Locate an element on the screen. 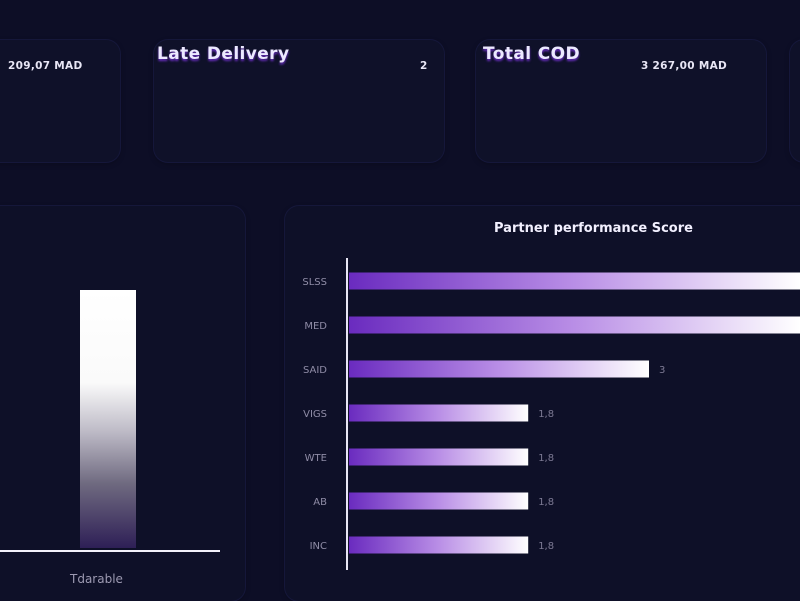 Image resolution: width=800 pixels, height=601 pixels. kpi-title: Late Delivery is located at coordinates (223, 54).